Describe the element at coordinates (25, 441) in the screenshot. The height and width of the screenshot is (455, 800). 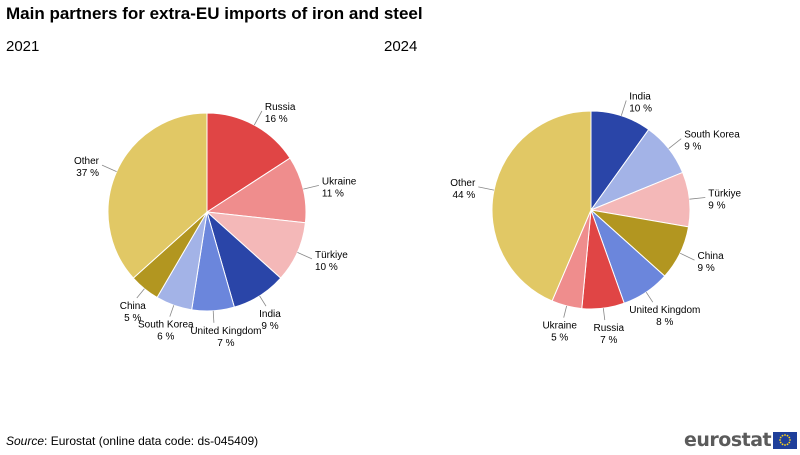
I see `source-label: Source` at that location.